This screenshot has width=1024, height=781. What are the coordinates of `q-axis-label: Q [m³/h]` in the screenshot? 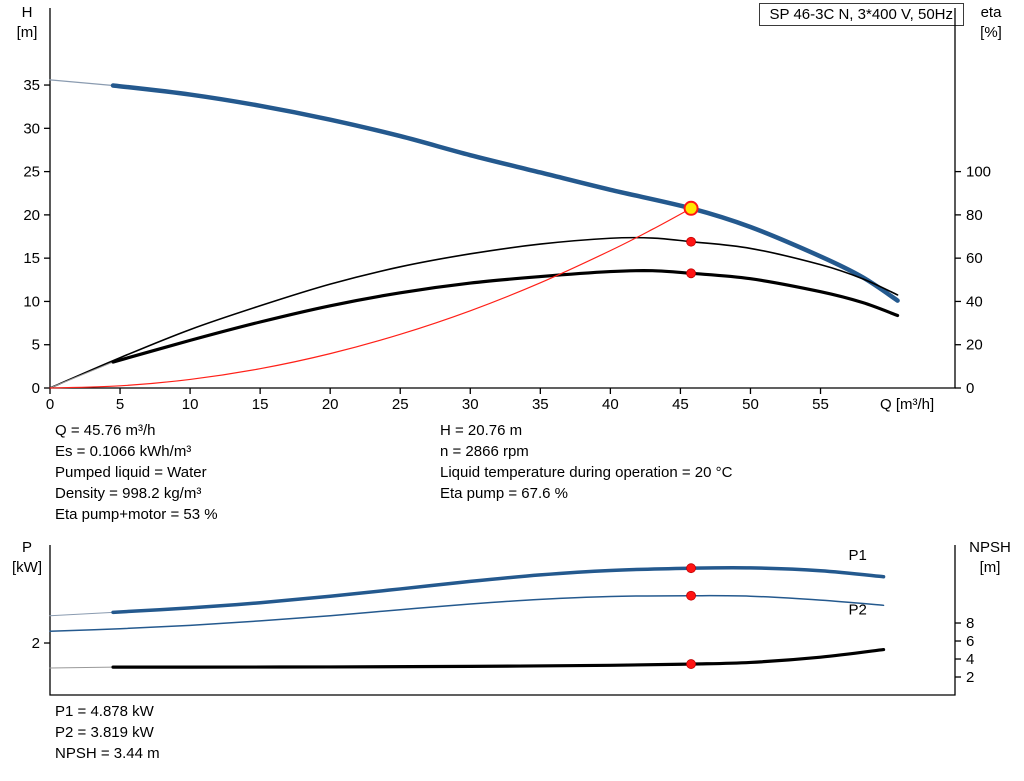 It's located at (907, 404).